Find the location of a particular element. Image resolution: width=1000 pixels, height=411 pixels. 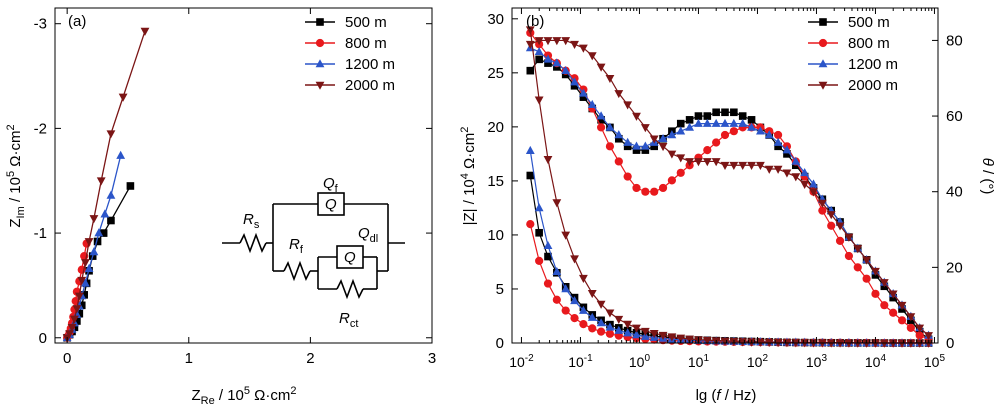

x-tick-label: 104 is located at coordinates (876, 361).